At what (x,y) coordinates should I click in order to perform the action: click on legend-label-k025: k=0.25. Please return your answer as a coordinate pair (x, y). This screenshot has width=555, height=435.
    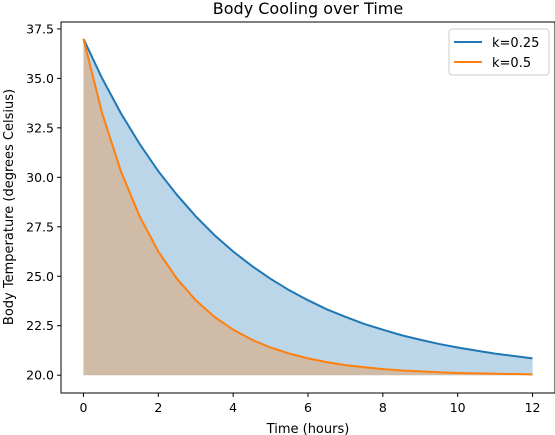
    Looking at the image, I should click on (515, 43).